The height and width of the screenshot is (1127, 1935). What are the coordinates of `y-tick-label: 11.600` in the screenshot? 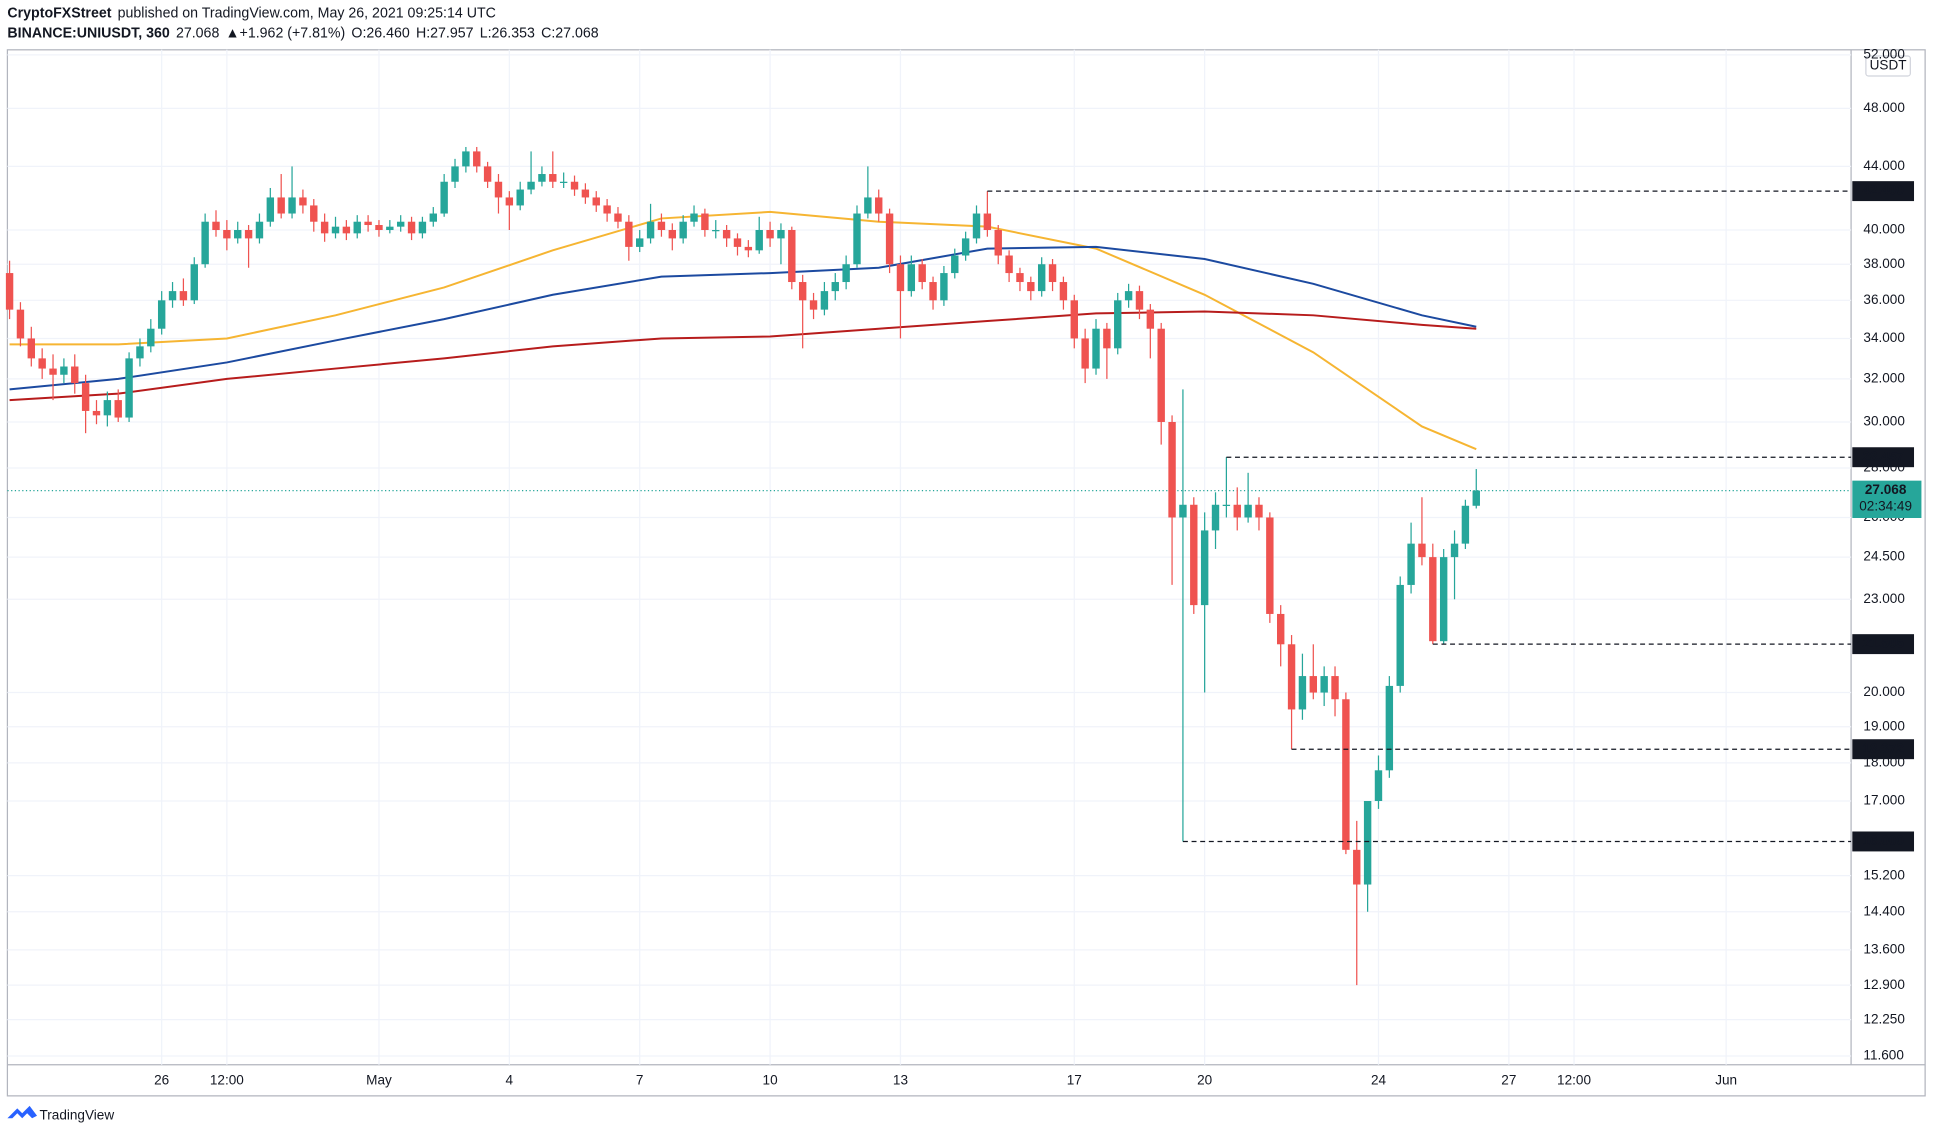 It's located at (1883, 1055).